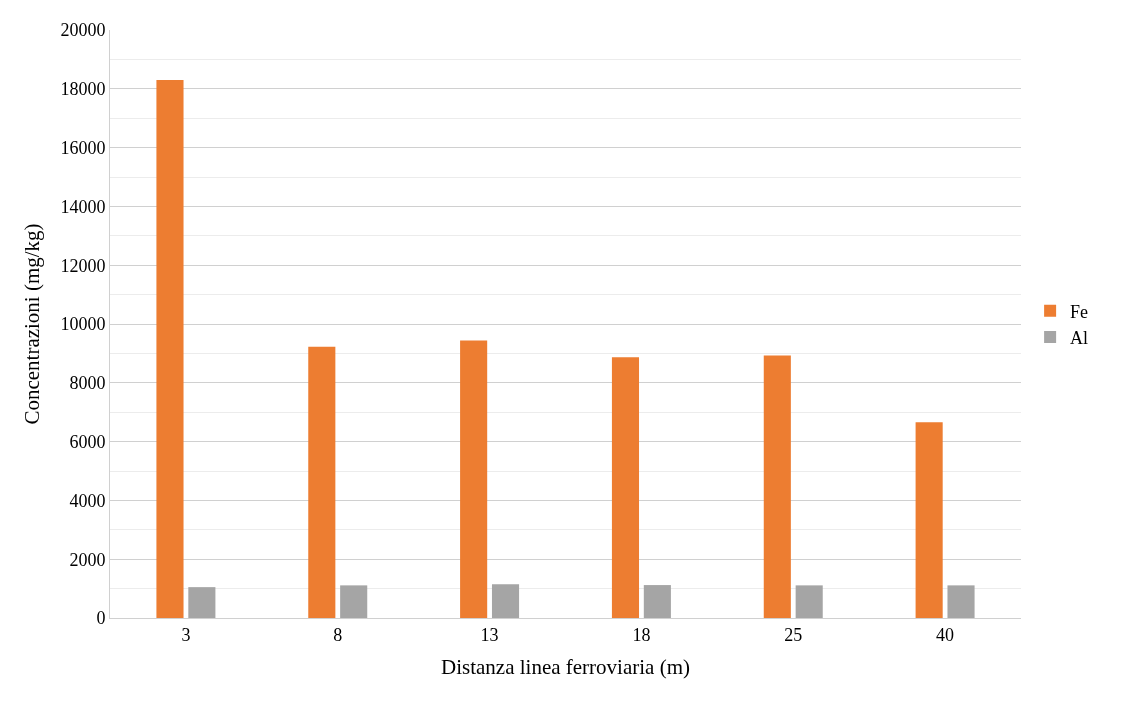 The width and height of the screenshot is (1131, 708). I want to click on x-tick-label: 40, so click(945, 634).